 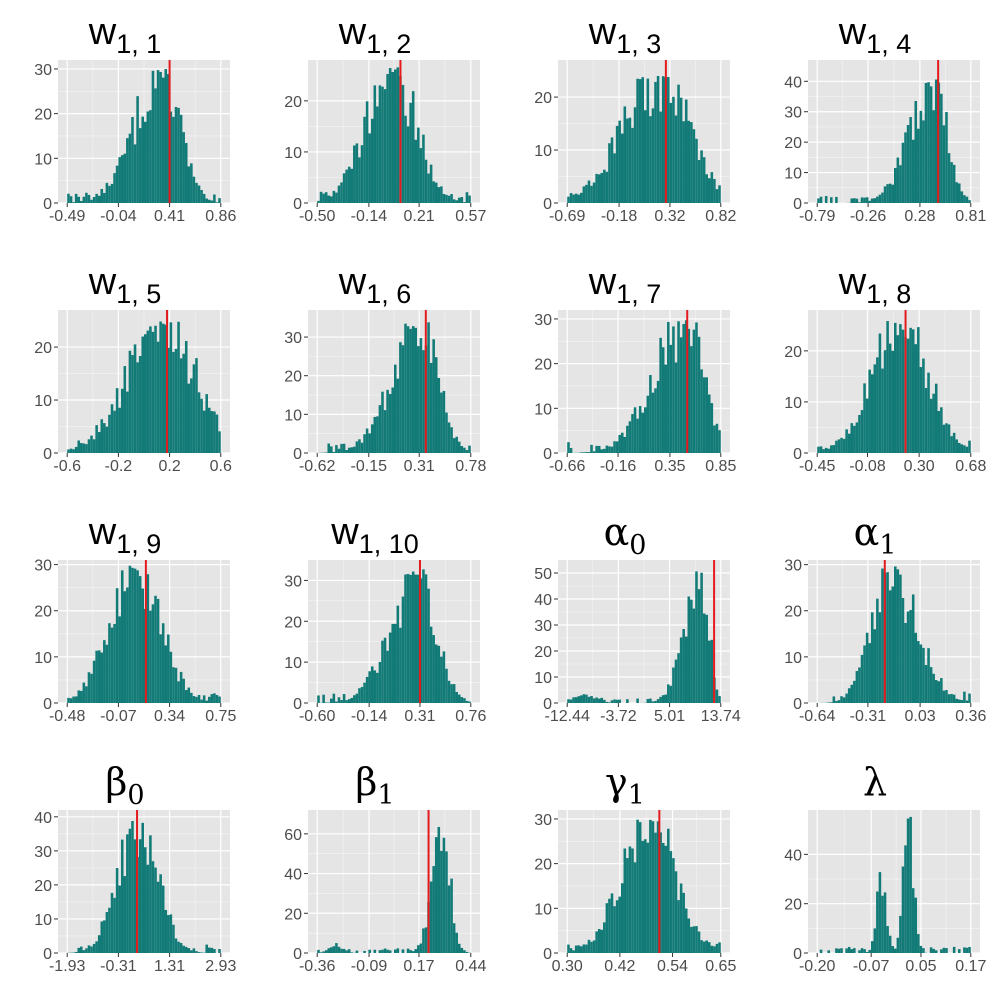 I want to click on histogram-panel: γ1 0.30 0.42 0.54 0.65 0 10 20 30, so click(x=625, y=875).